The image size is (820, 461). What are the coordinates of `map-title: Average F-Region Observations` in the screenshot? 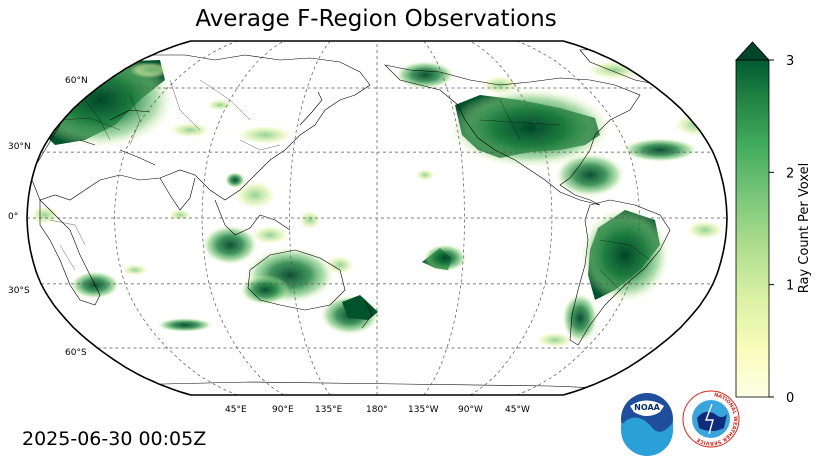 It's located at (376, 19).